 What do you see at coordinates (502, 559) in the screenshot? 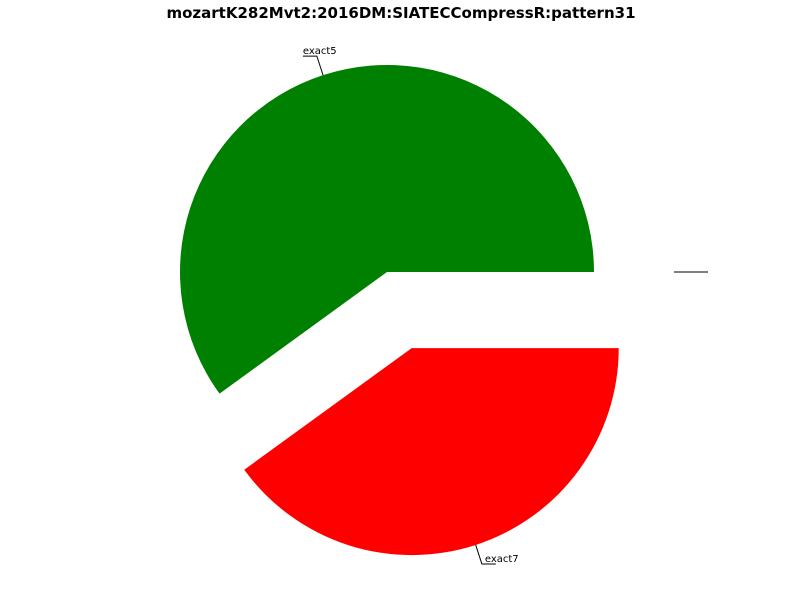
I see `slice-label-exact7: exact7` at bounding box center [502, 559].